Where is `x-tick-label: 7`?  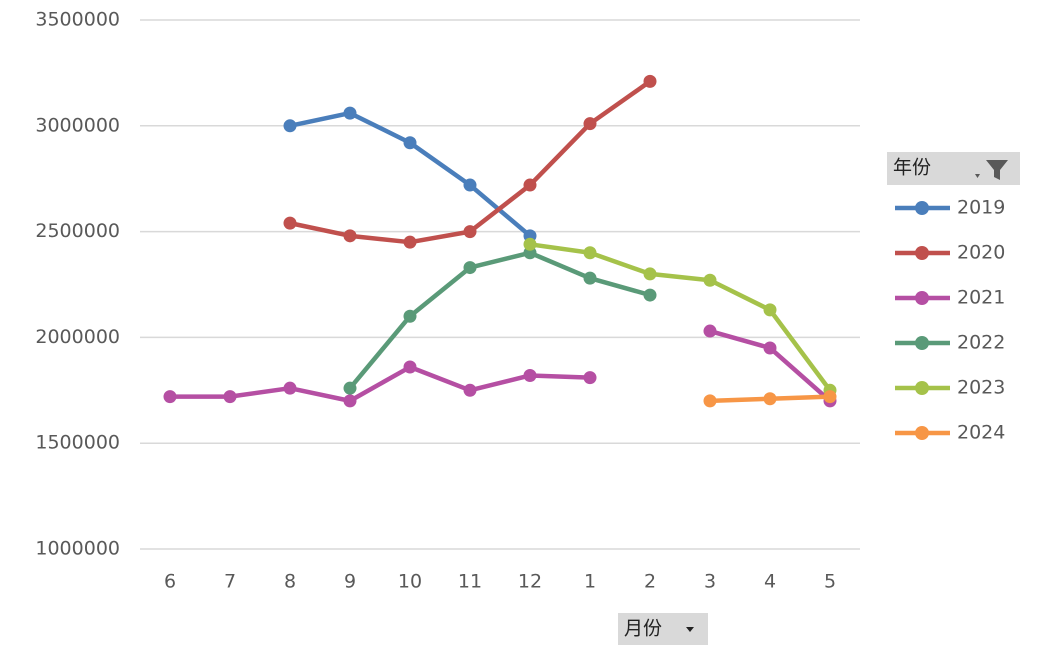
x-tick-label: 7 is located at coordinates (230, 582).